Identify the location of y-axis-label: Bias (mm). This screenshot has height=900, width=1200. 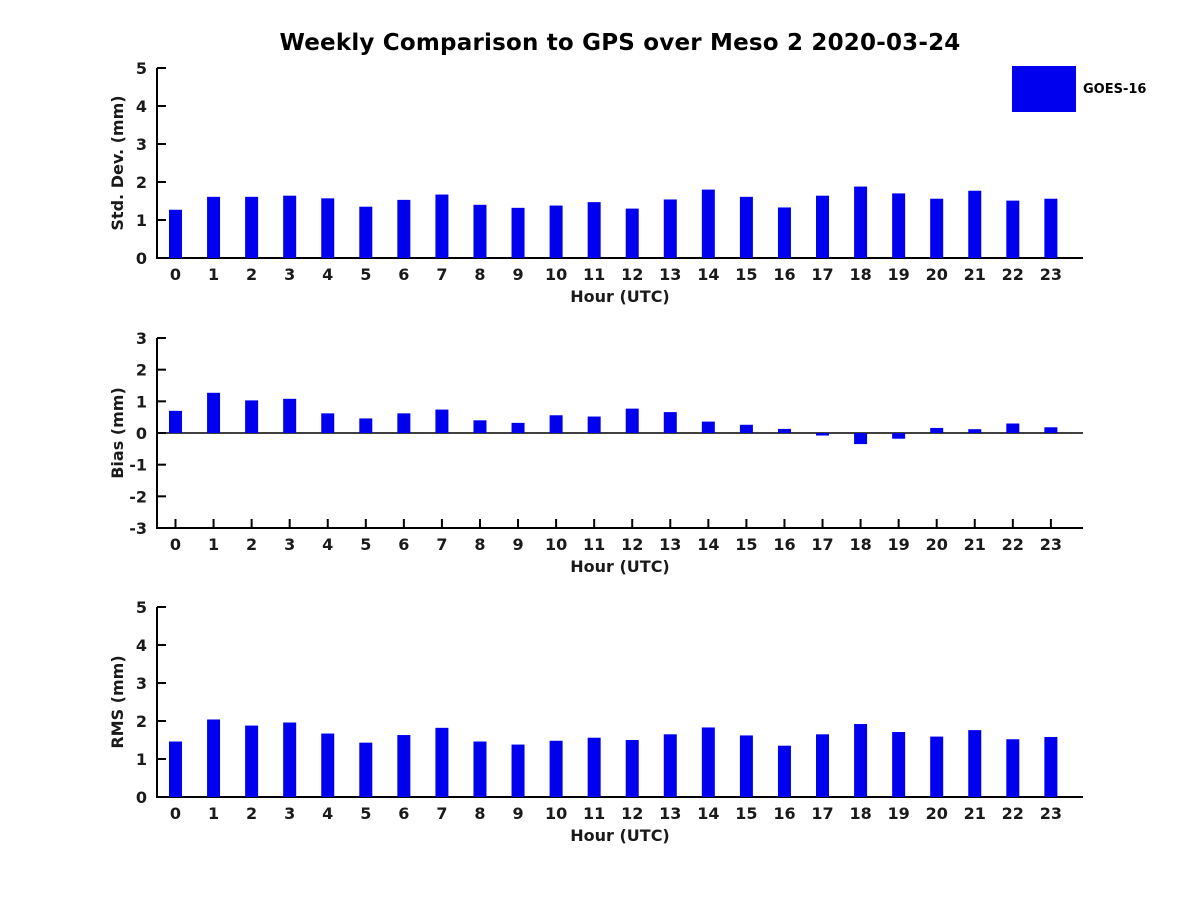
(117, 433).